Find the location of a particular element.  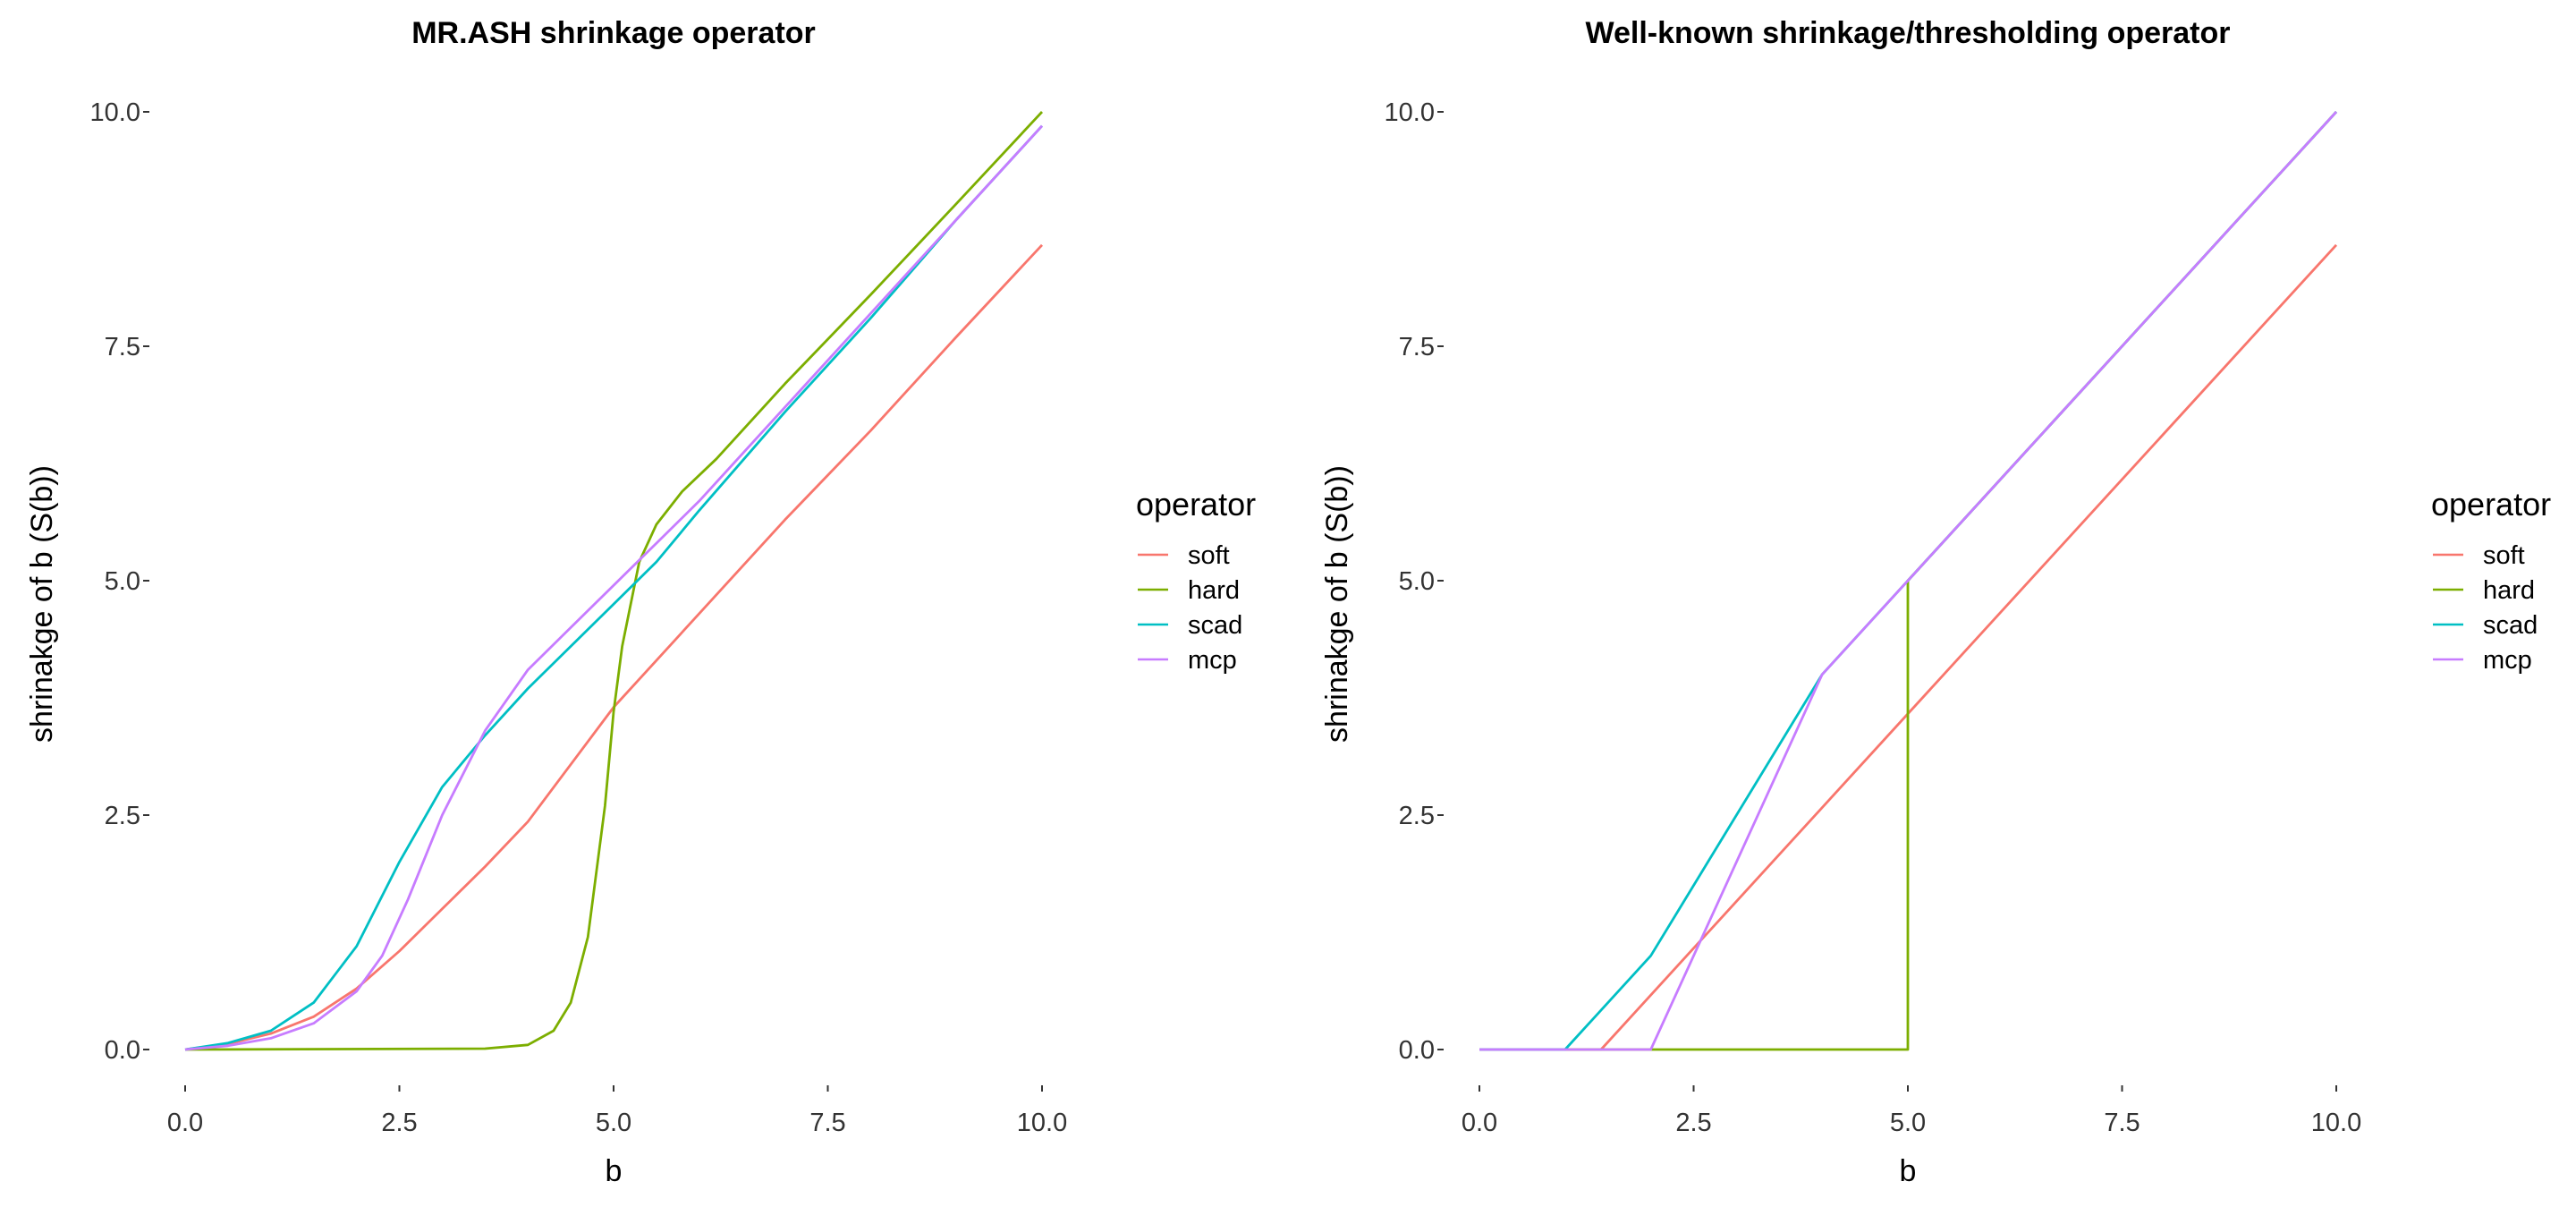

chart-title: MR.ASH shrinkage operator is located at coordinates (613, 33).